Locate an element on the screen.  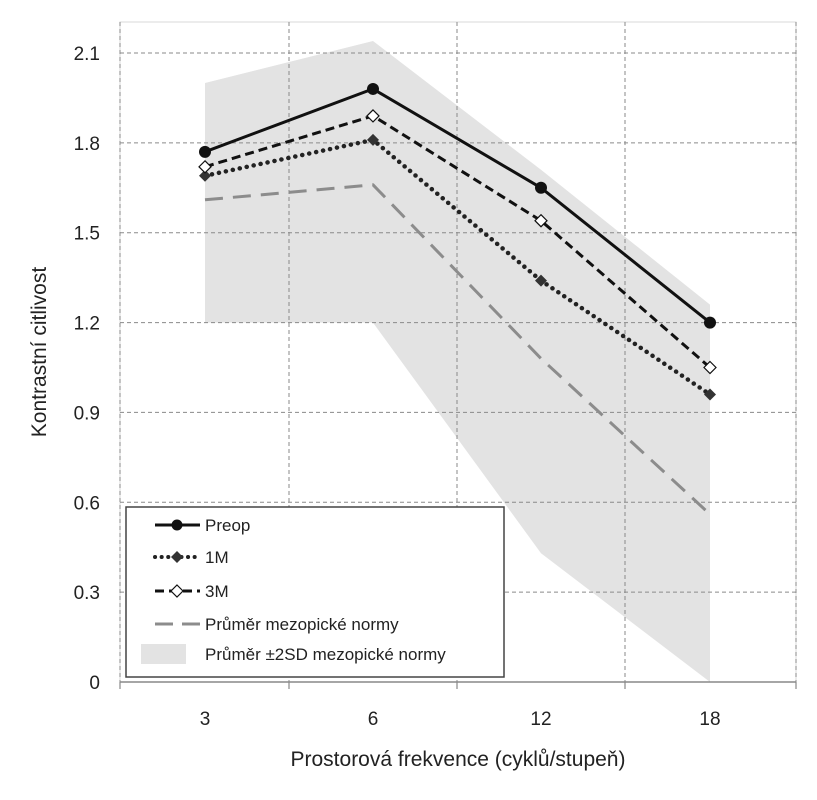
y-tick-label: 1.2 is located at coordinates (87, 324).